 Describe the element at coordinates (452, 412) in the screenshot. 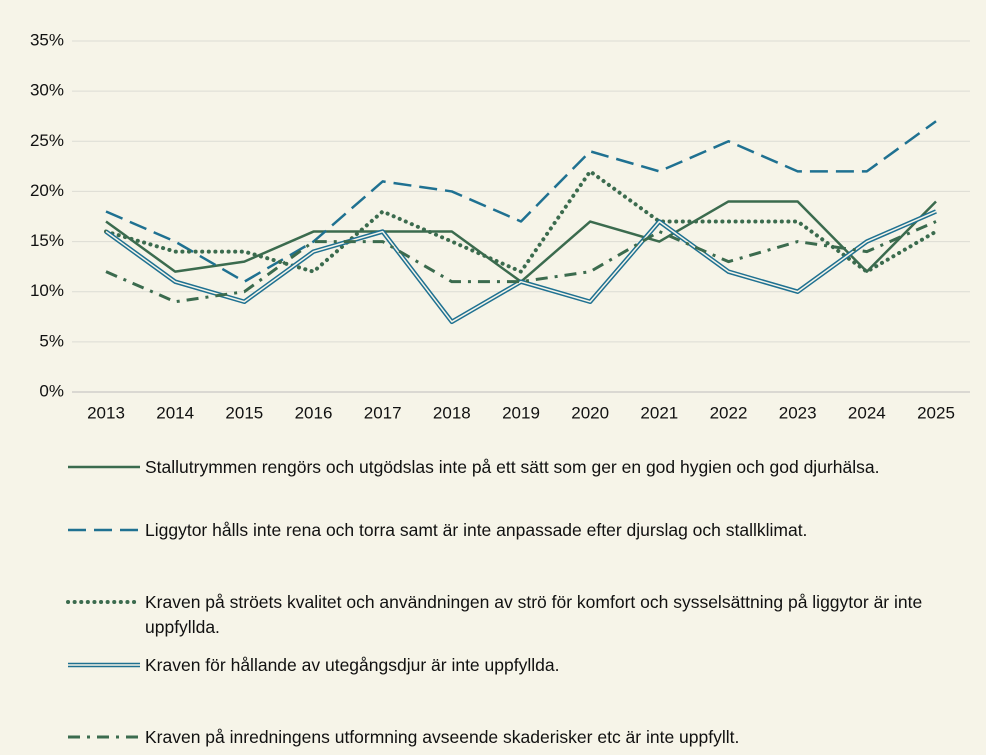

I see `x-tick-label: 2018` at that location.